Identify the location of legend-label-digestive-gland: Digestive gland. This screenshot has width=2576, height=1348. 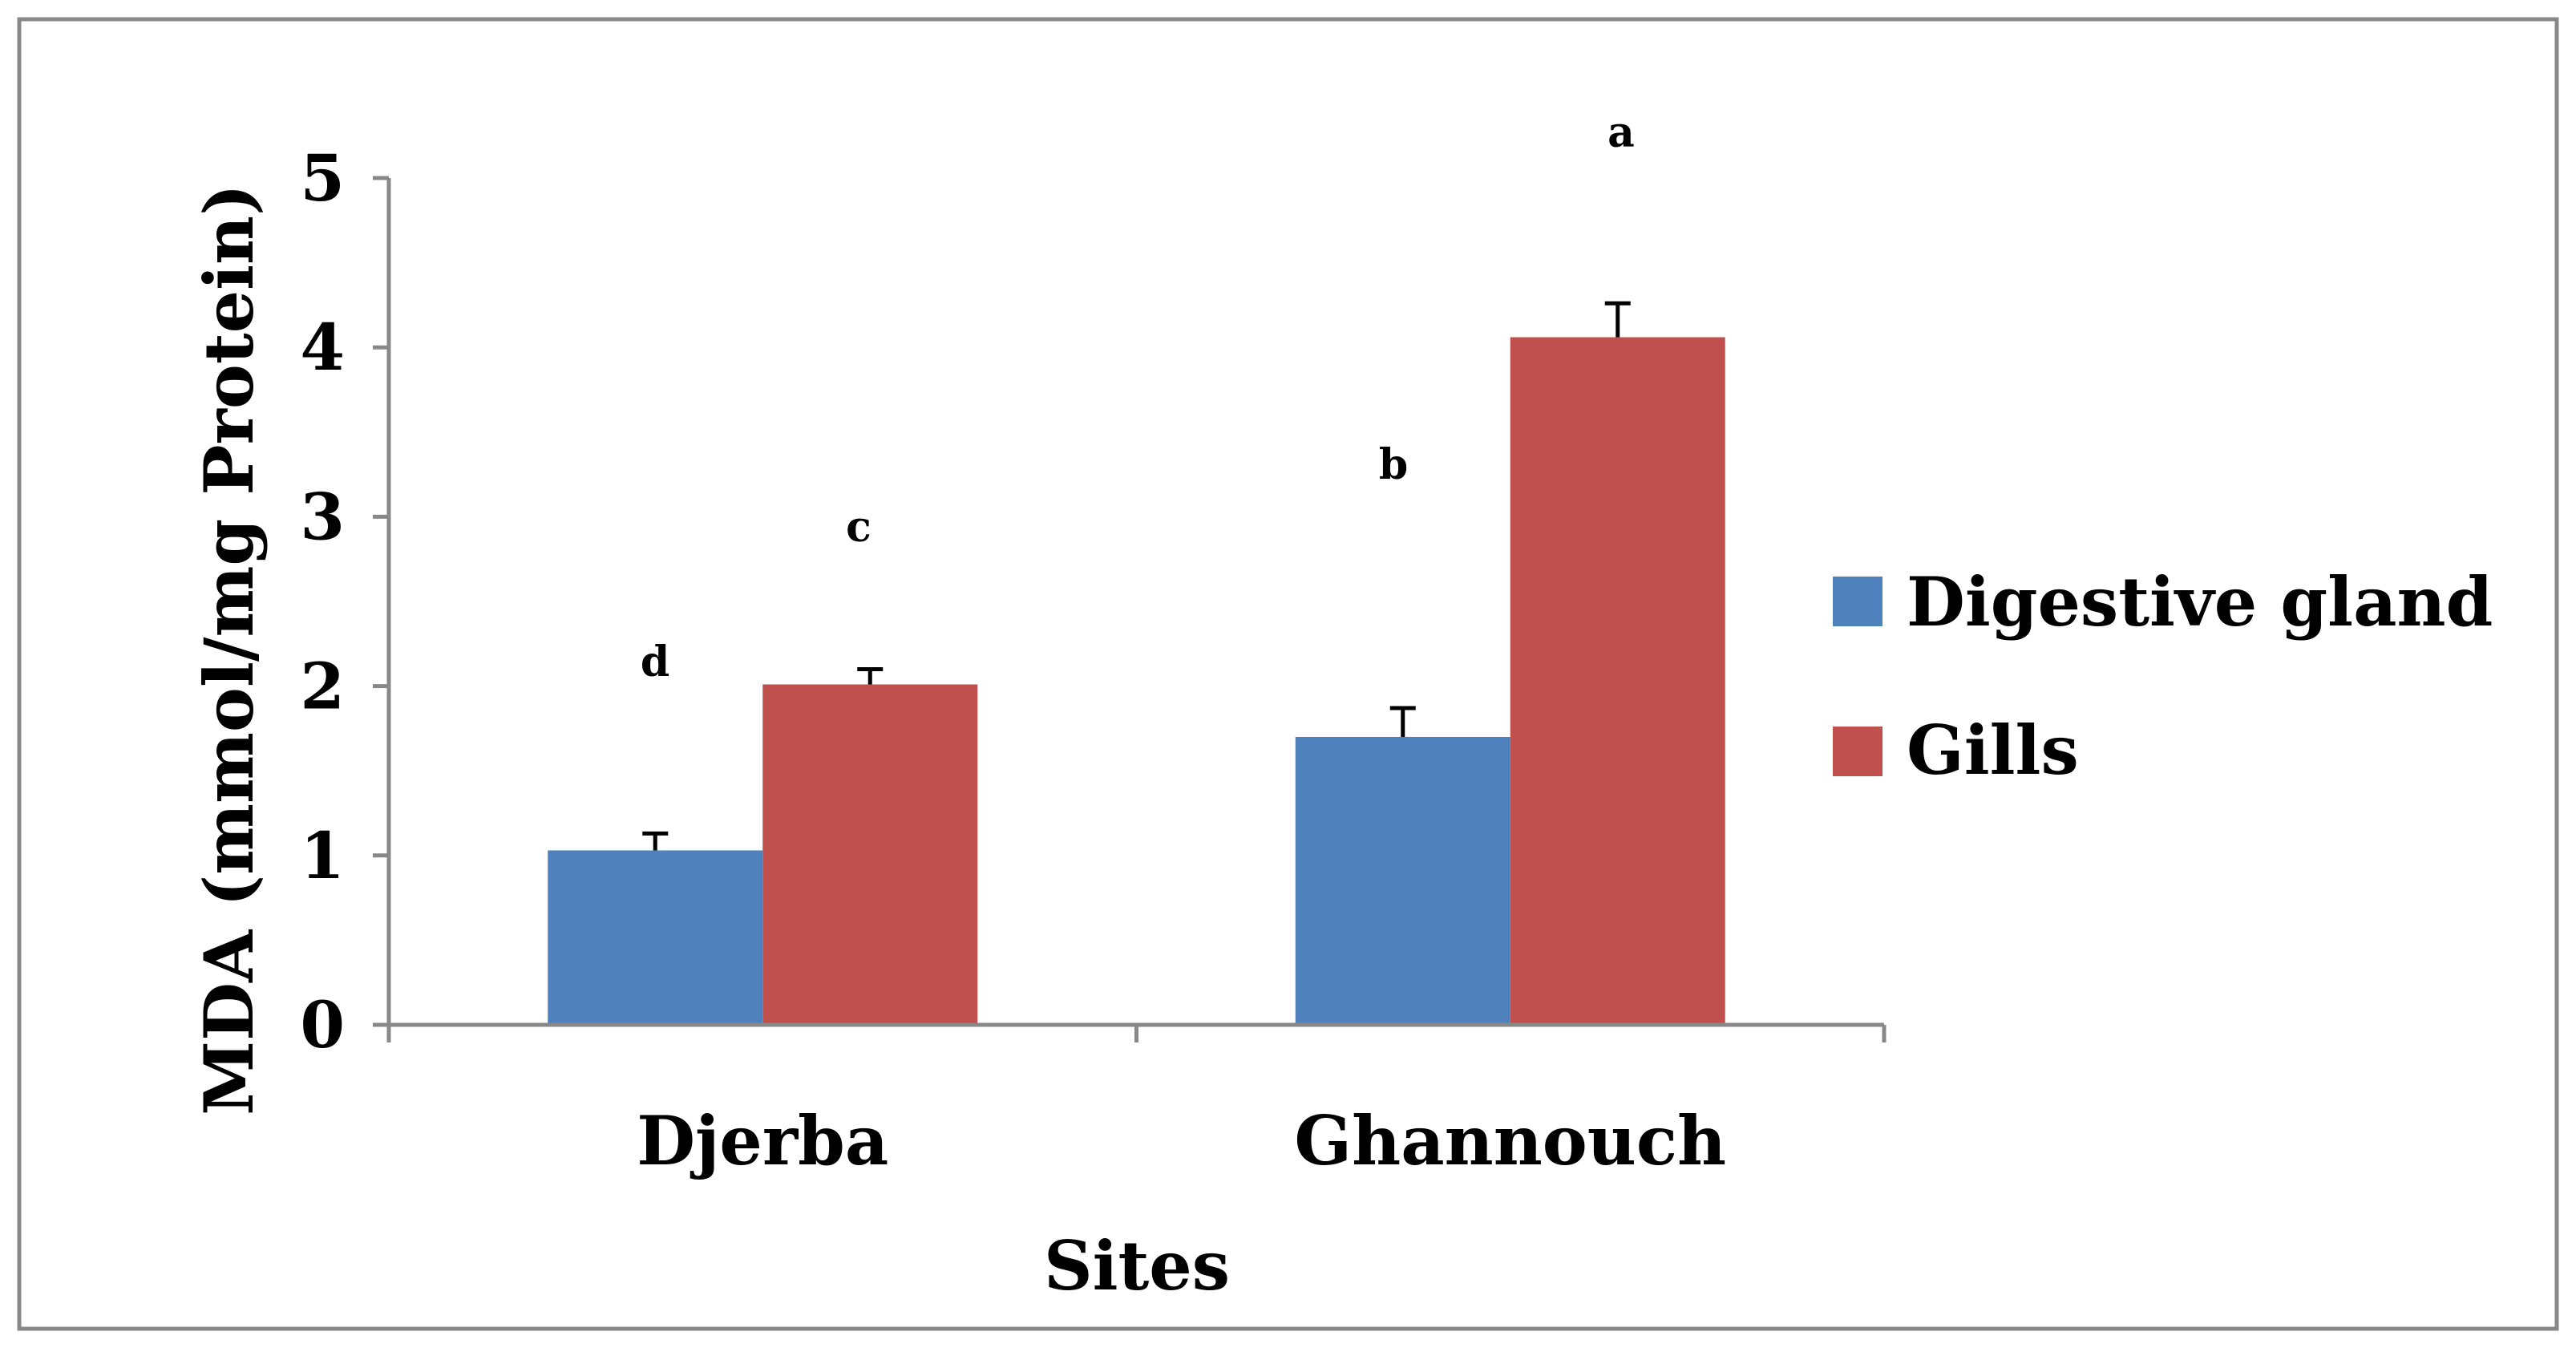
(2200, 602).